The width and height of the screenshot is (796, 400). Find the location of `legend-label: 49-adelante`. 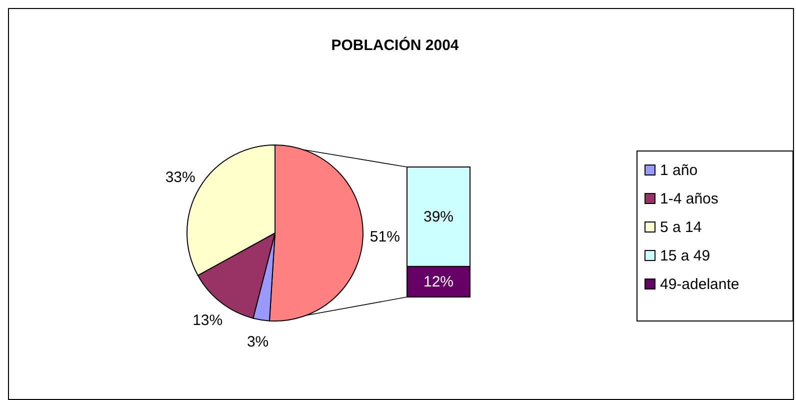

legend-label: 49-adelante is located at coordinates (700, 284).